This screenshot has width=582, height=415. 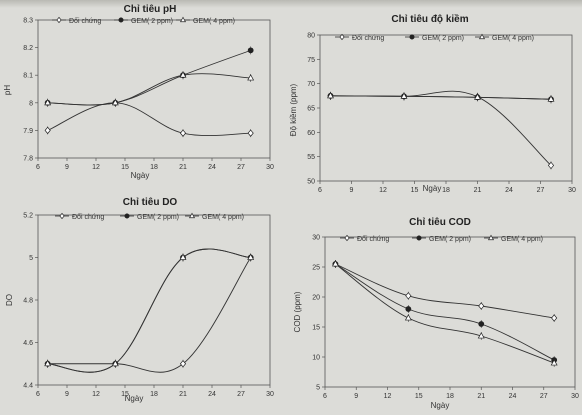 I want to click on chart-title: Chỉ tiêu độ kiềm, so click(x=429, y=19).